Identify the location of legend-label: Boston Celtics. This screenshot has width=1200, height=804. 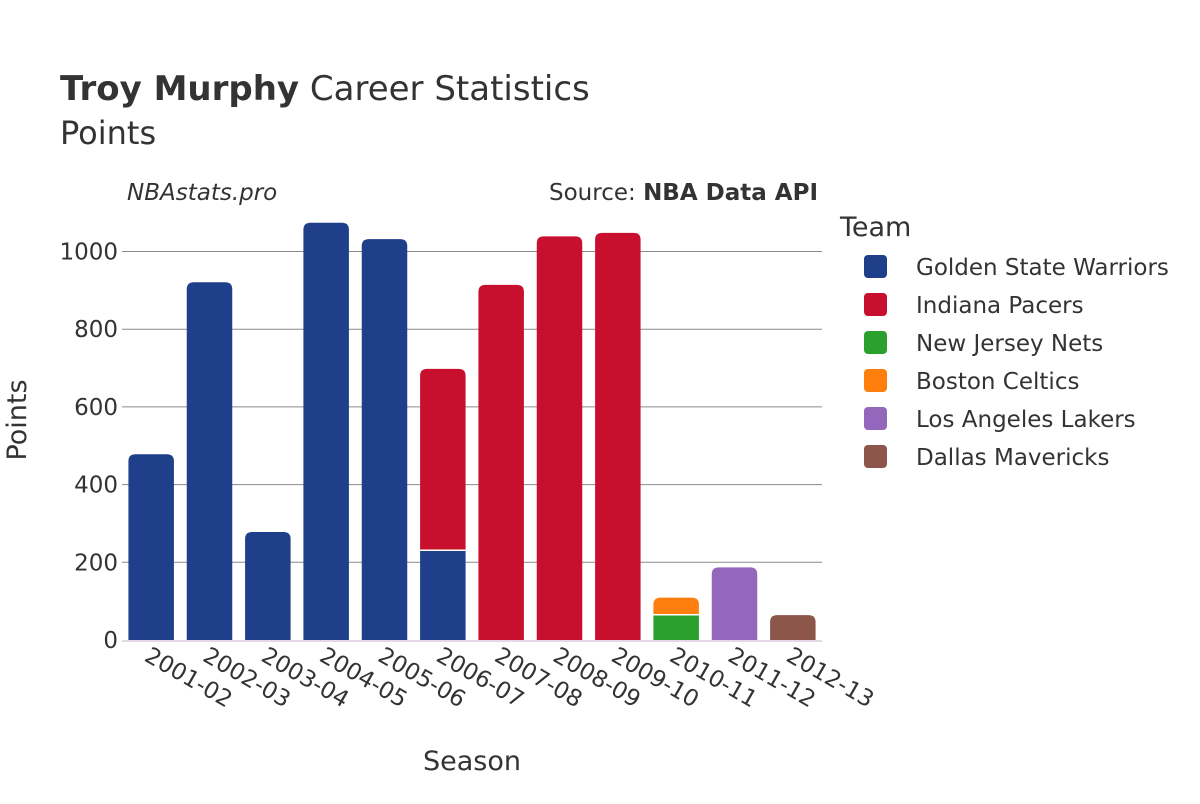
(997, 382).